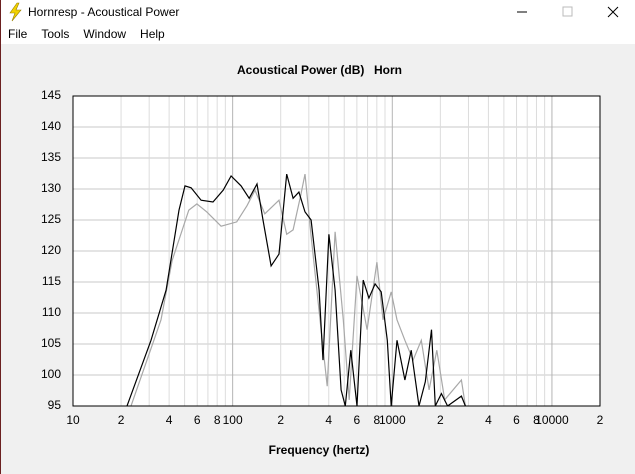 This screenshot has height=474, width=635. Describe the element at coordinates (51, 374) in the screenshot. I see `y-tick-label: 100` at that location.